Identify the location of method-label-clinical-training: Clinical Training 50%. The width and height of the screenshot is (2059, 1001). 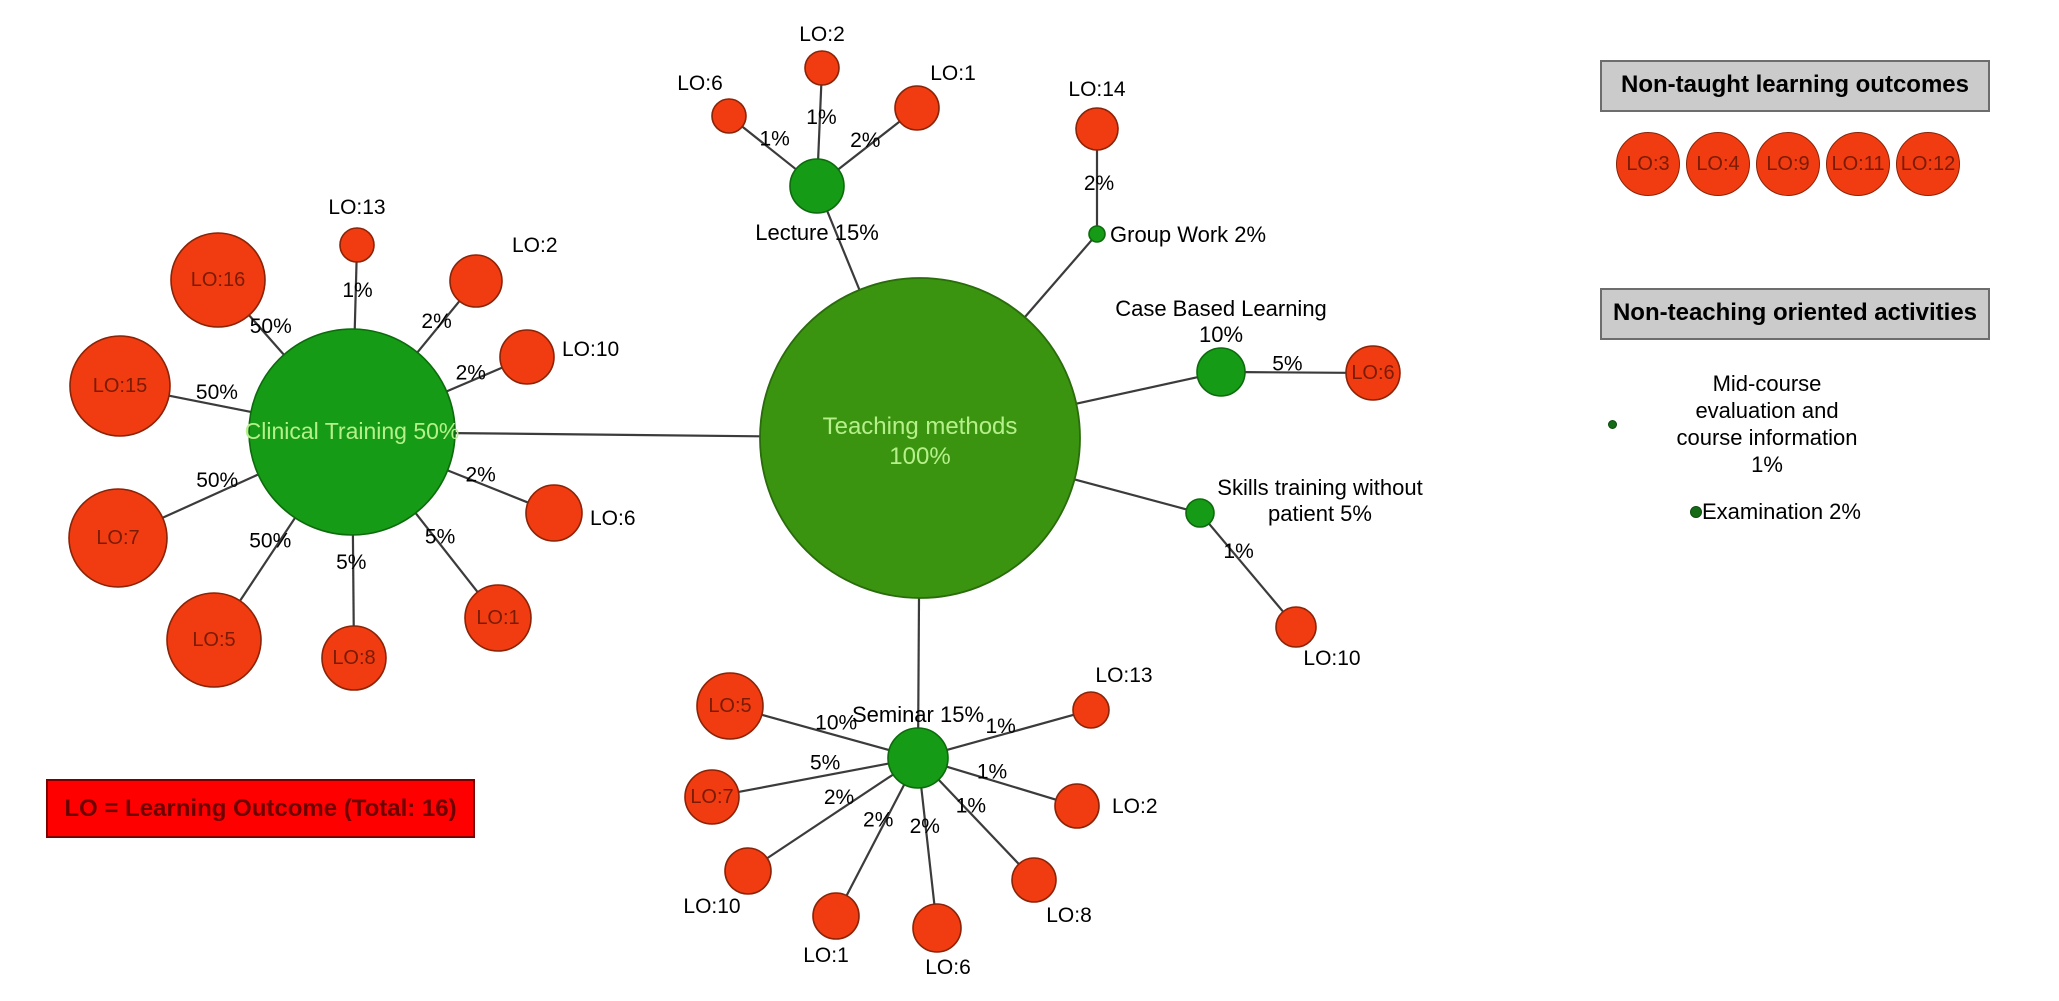
(352, 431).